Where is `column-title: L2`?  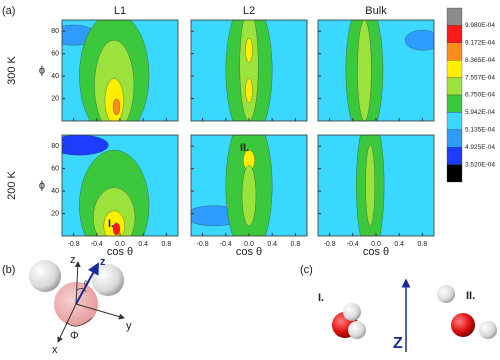
column-title: L2 is located at coordinates (249, 11).